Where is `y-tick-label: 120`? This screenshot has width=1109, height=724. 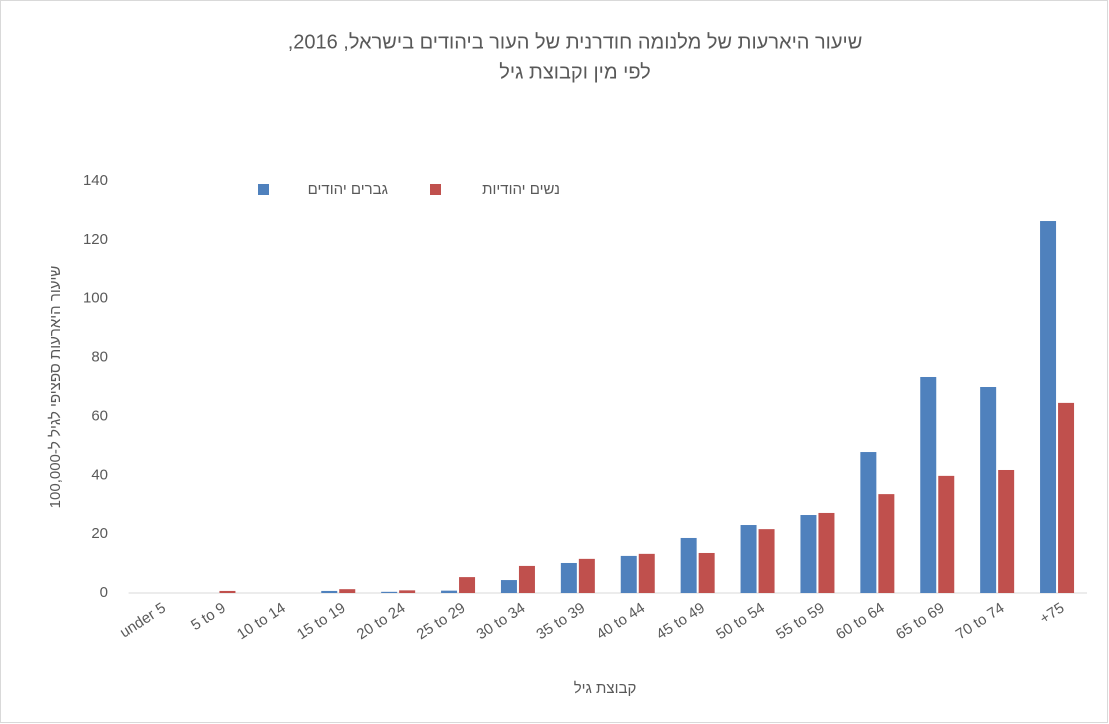
y-tick-label: 120 is located at coordinates (95, 239).